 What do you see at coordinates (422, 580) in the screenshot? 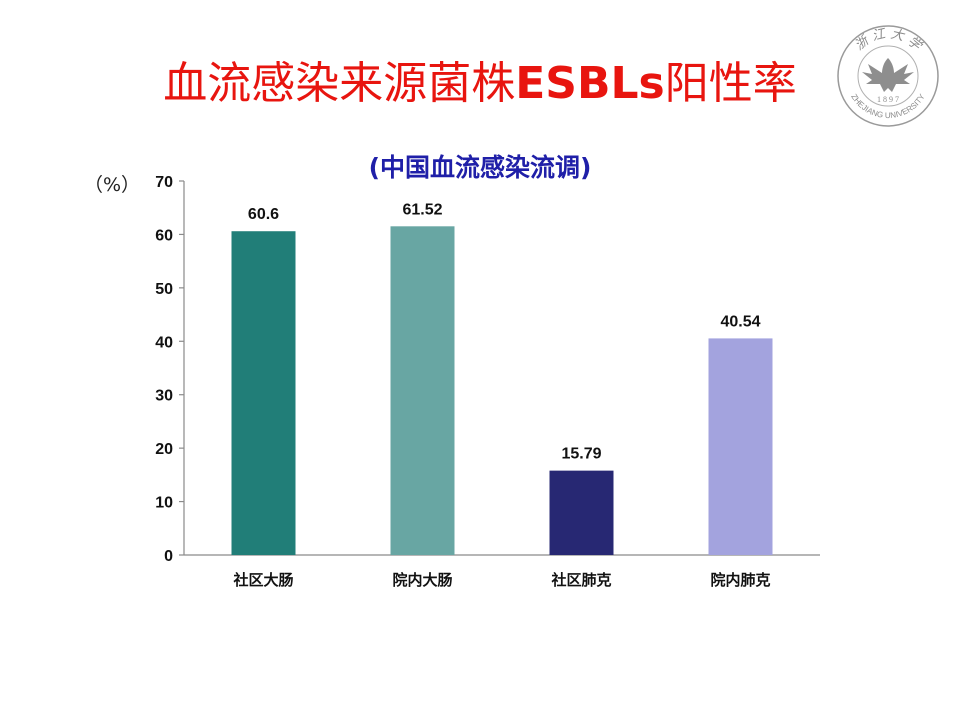
I see `x-category-label: 院内大肠` at bounding box center [422, 580].